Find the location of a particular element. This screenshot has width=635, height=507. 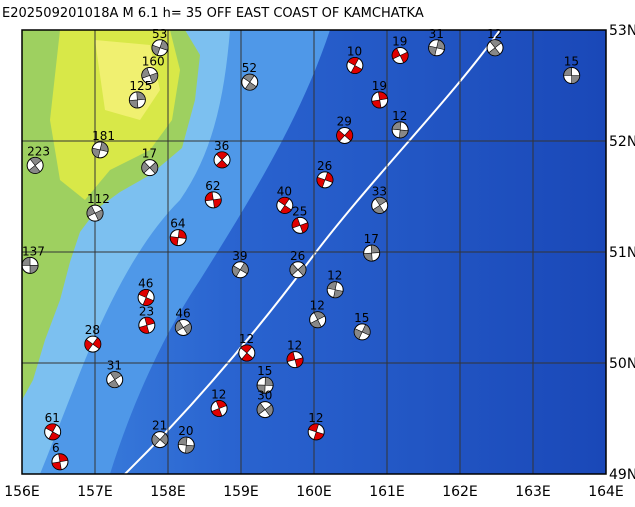

beachball: 40 is located at coordinates (285, 199).